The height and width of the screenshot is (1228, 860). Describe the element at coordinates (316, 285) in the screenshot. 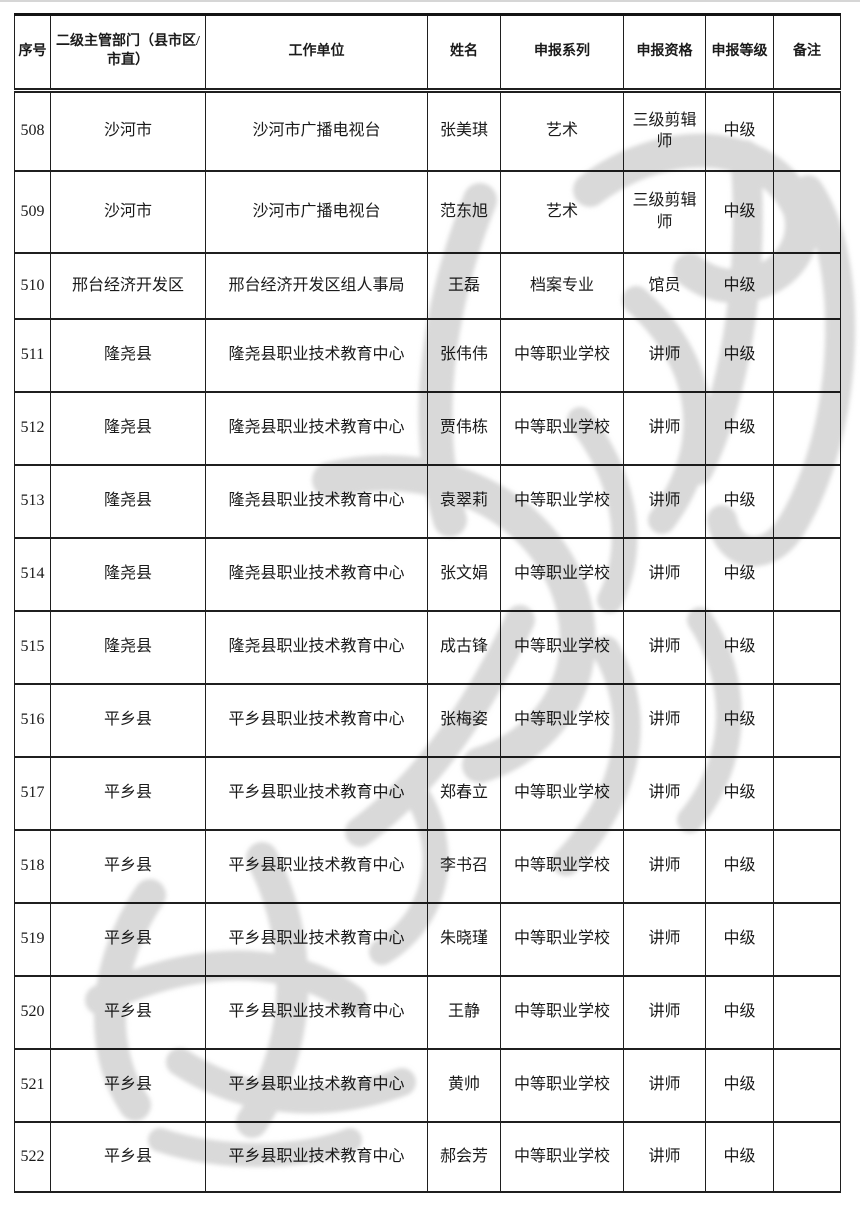

I see `cell-unit: 邢台经济开发区组人事局` at that location.